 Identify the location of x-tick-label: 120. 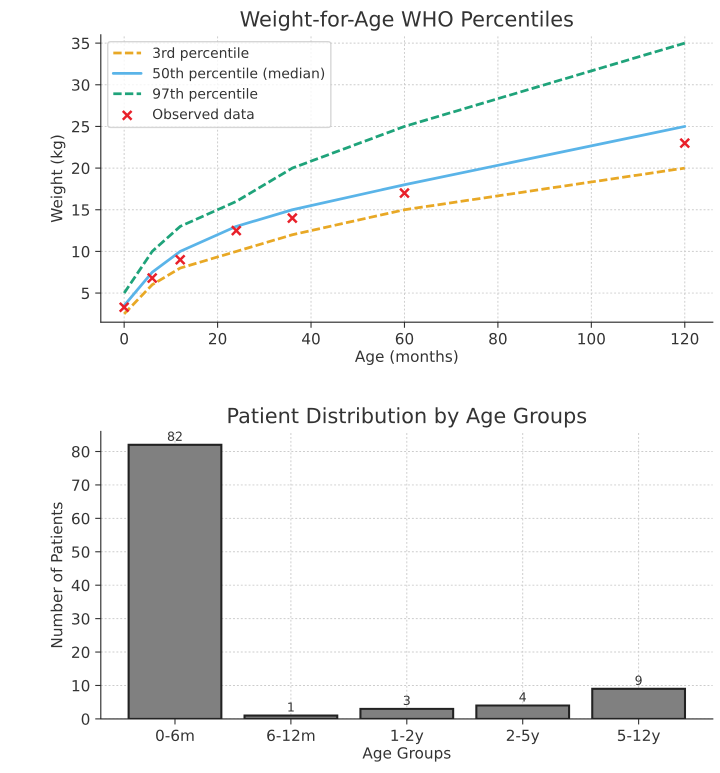
(685, 338).